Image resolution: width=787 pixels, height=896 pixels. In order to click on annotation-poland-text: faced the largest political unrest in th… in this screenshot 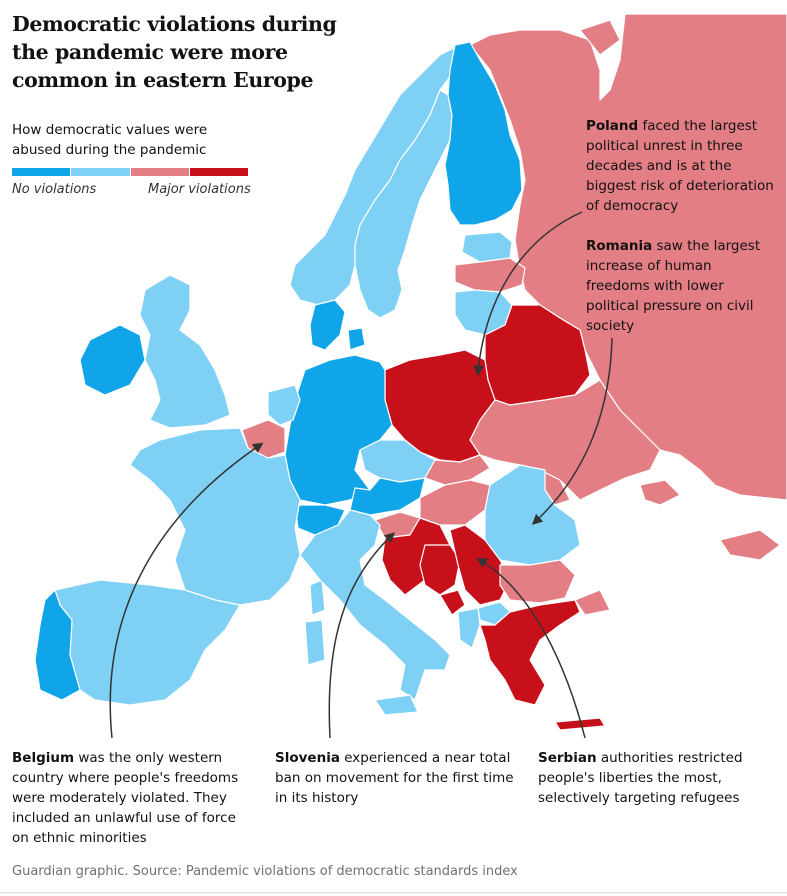, I will do `click(680, 166)`.